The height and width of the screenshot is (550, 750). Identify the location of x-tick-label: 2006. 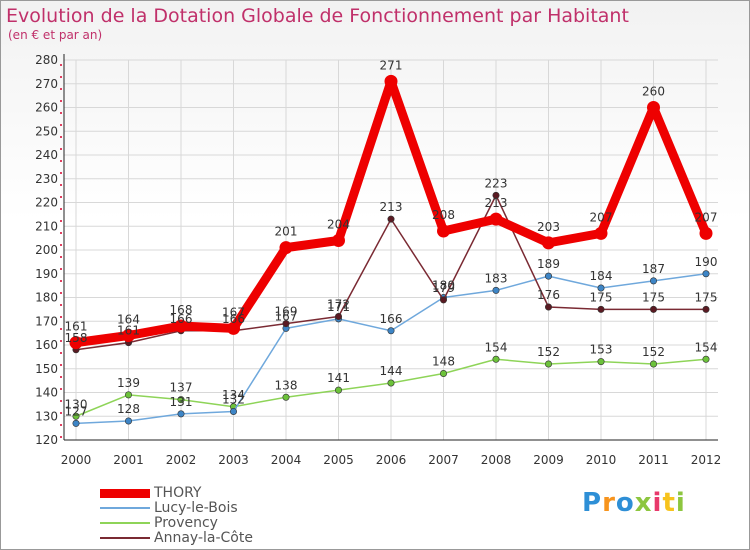
(391, 460).